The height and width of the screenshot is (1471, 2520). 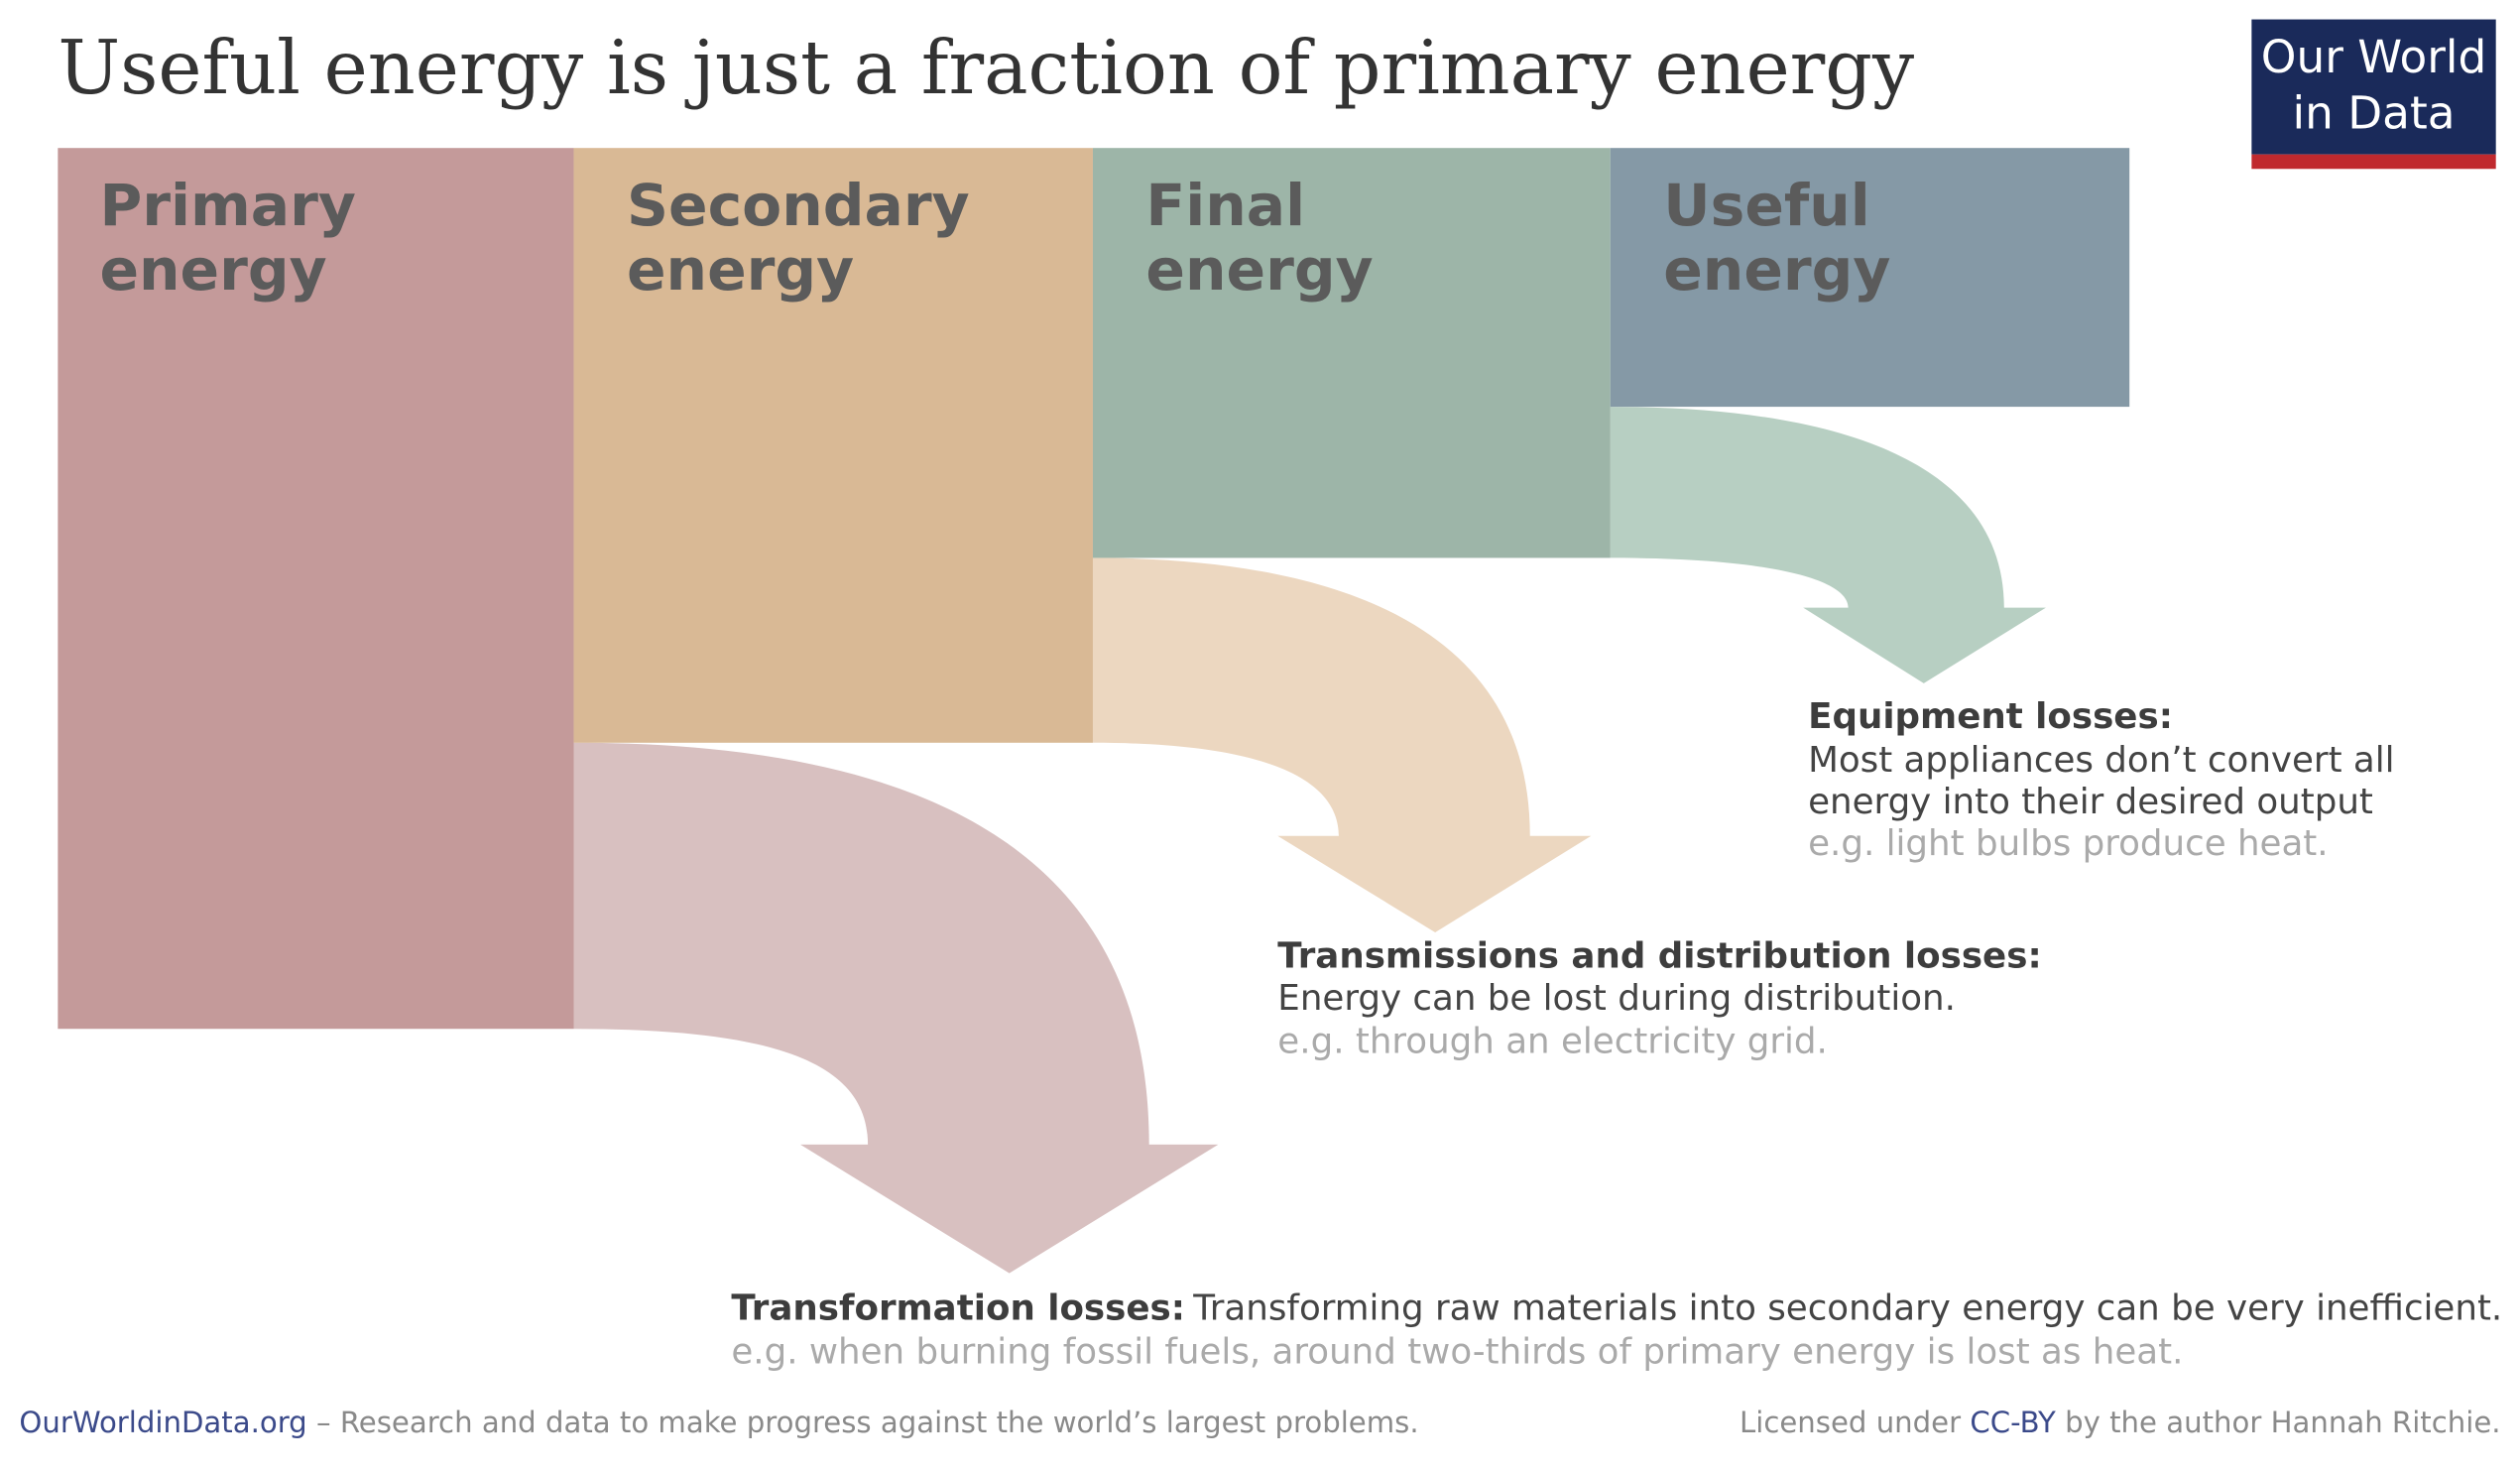 I want to click on logo-bar, so click(x=2373, y=162).